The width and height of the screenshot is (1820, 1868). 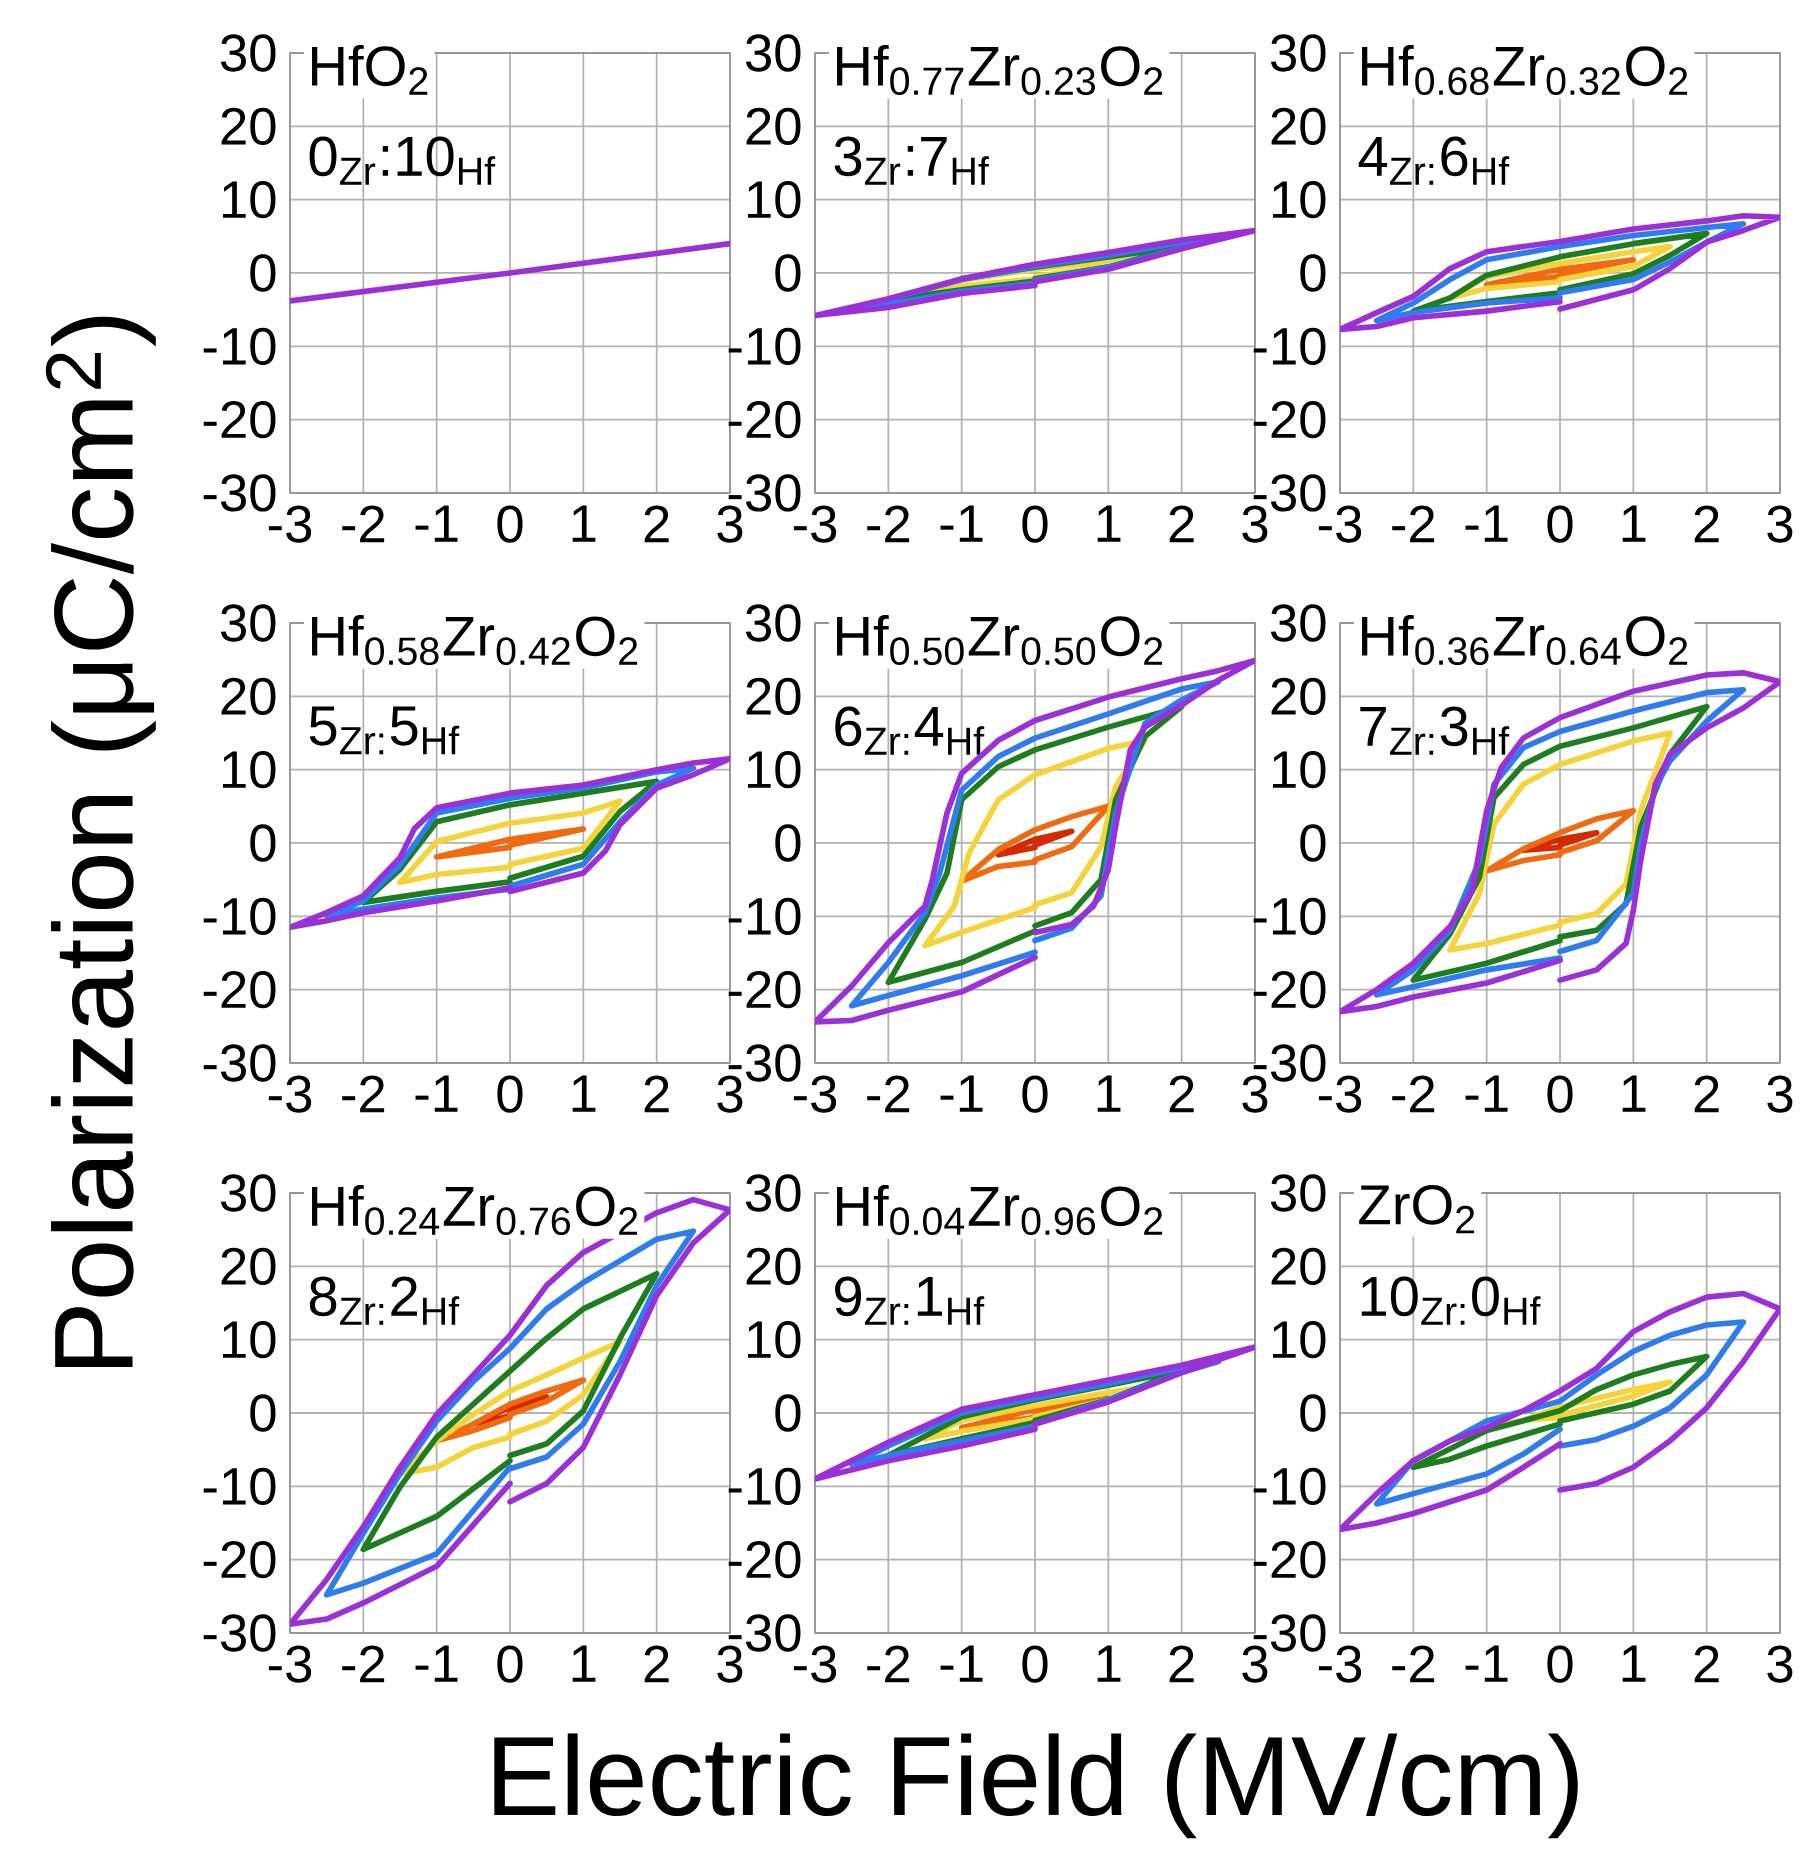 What do you see at coordinates (1525, 640) in the screenshot?
I see `chart-title: Hf$_{0.36}$Zr$_{0.64}$O$_{2}$` at bounding box center [1525, 640].